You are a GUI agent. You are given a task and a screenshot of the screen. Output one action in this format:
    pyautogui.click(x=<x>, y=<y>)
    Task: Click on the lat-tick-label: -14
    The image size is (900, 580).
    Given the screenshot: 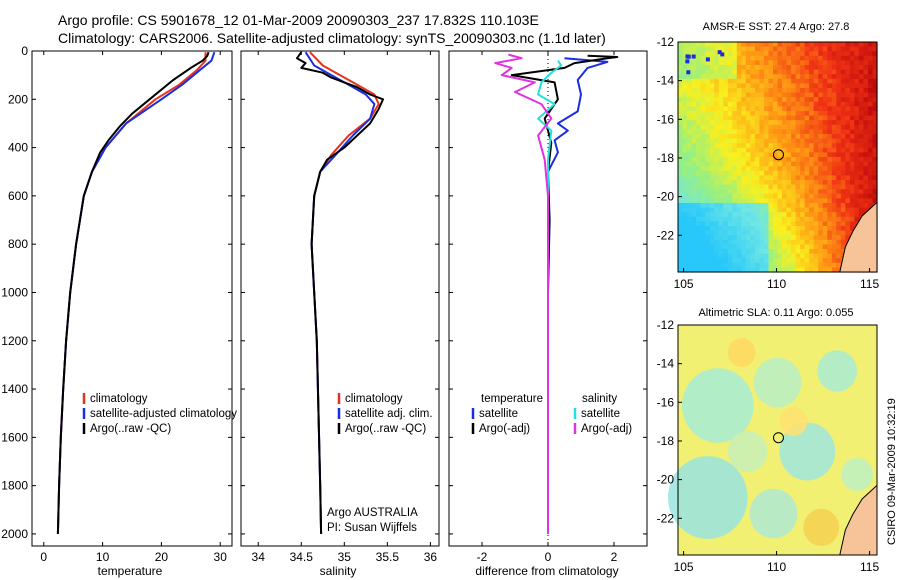 What is the action you would take?
    pyautogui.click(x=666, y=364)
    